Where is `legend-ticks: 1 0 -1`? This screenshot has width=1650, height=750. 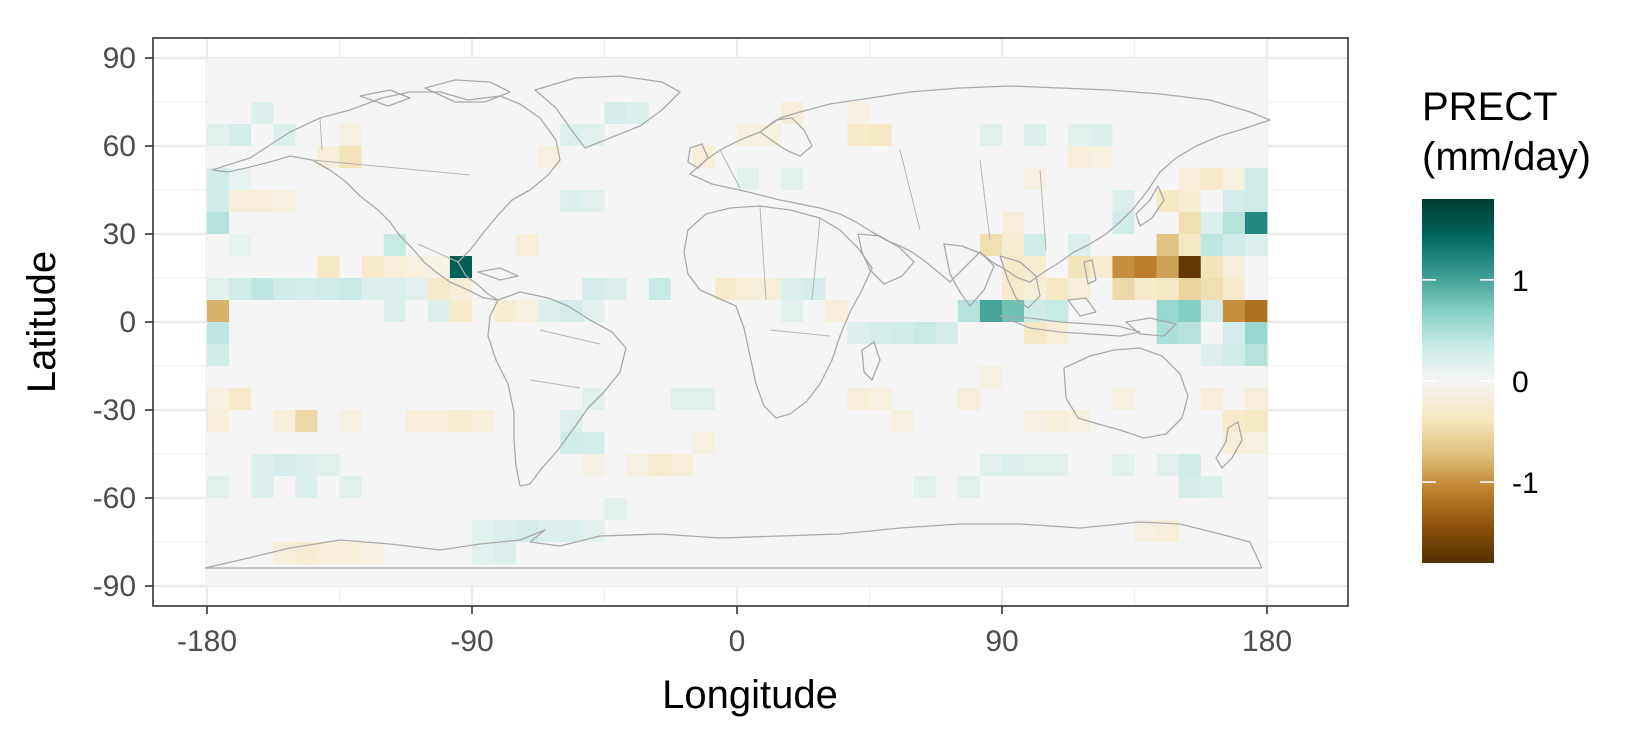 legend-ticks: 1 0 -1 is located at coordinates (1480, 382).